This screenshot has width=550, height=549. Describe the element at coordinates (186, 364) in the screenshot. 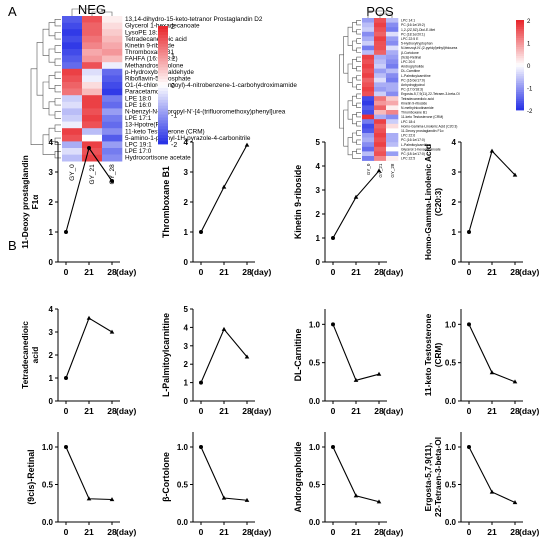

I see `y-tick-label: 2` at that location.